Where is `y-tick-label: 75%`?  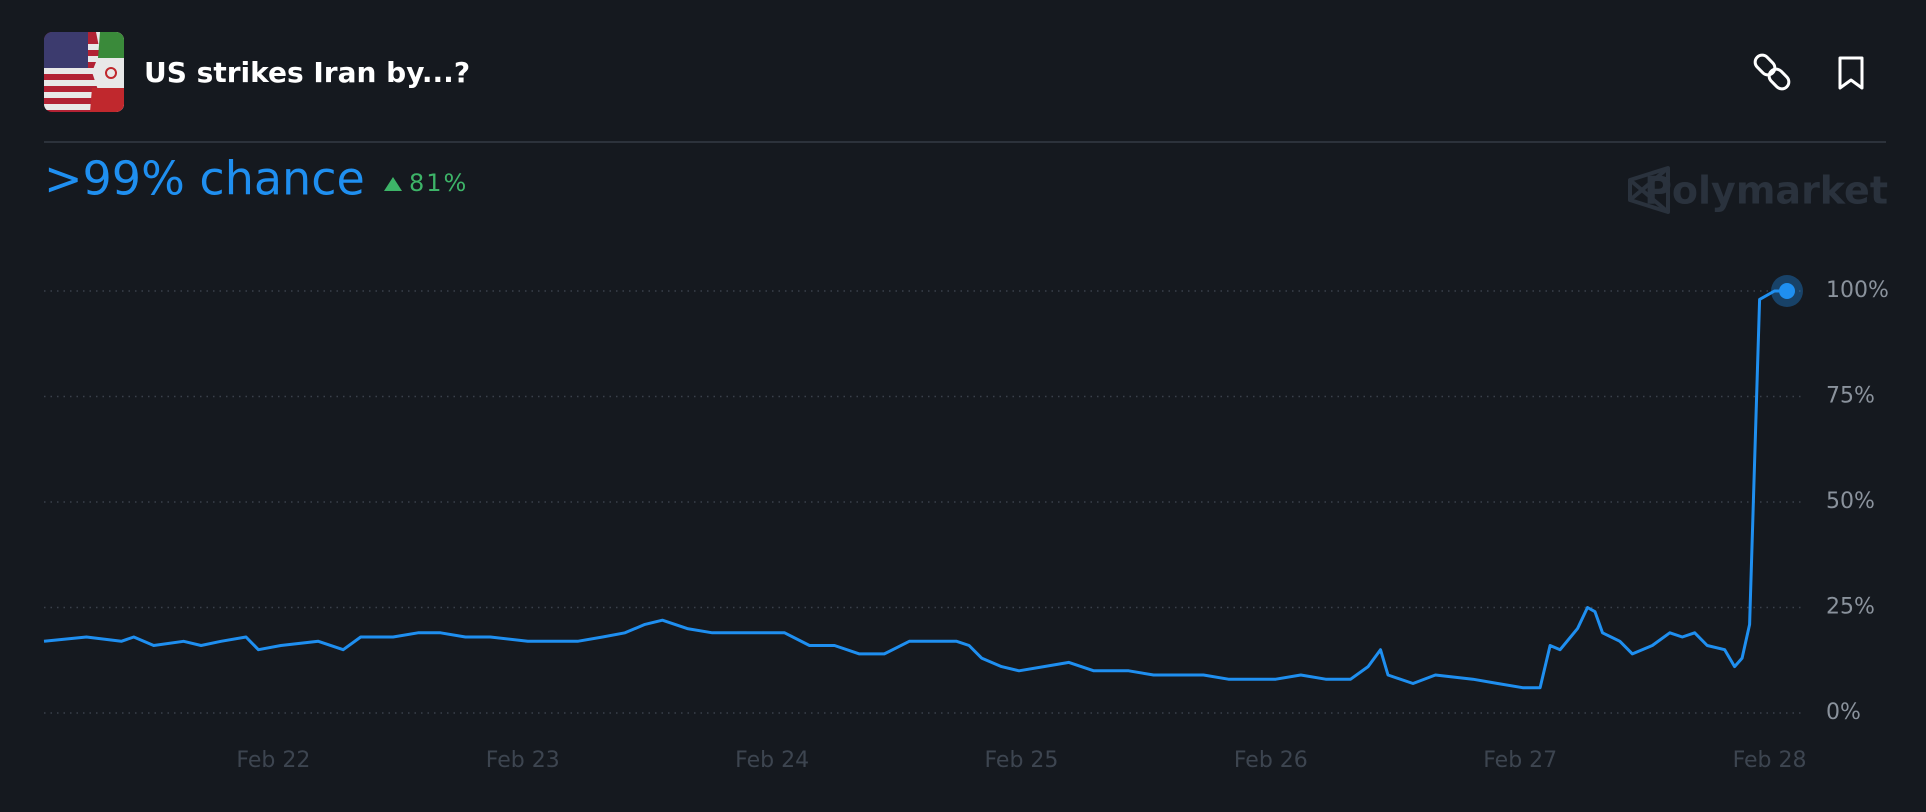
y-tick-label: 75% is located at coordinates (1850, 396).